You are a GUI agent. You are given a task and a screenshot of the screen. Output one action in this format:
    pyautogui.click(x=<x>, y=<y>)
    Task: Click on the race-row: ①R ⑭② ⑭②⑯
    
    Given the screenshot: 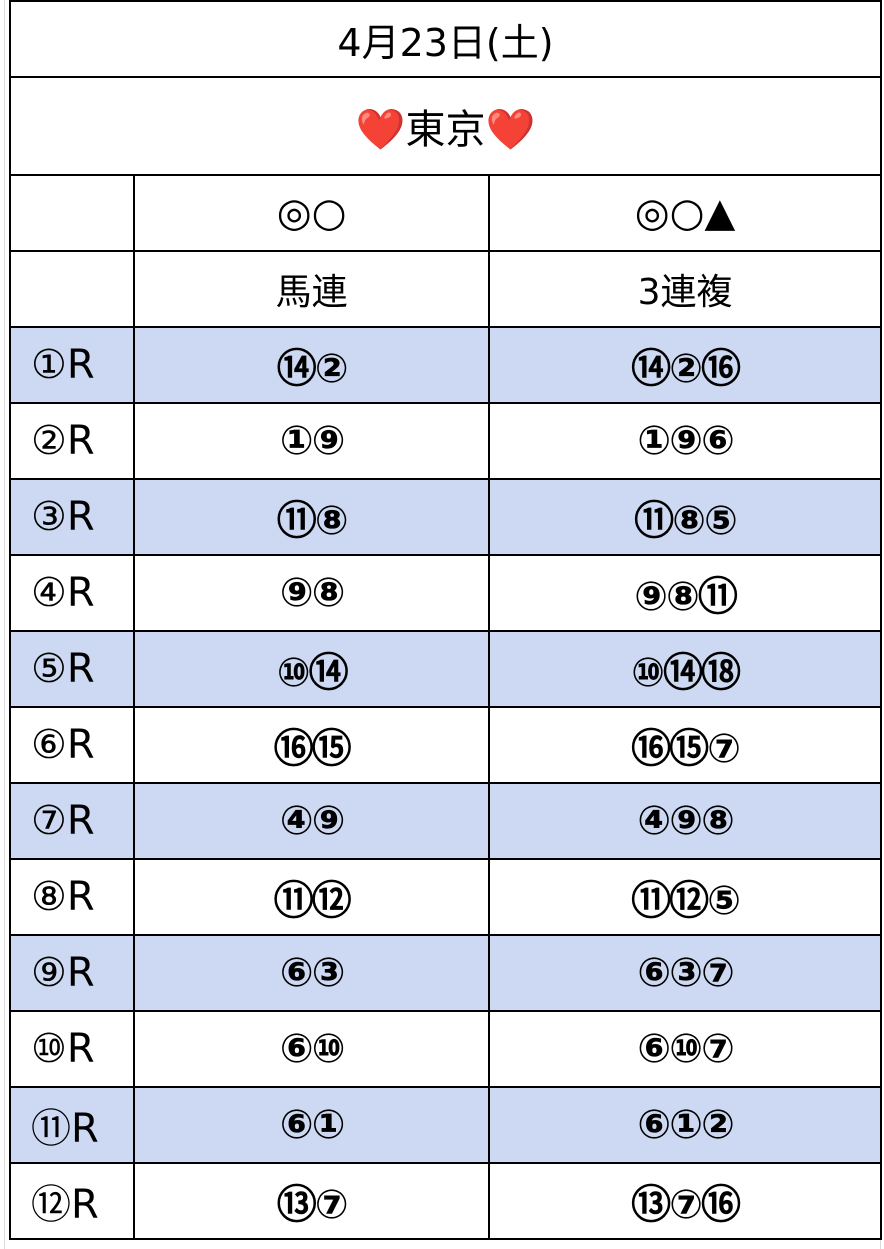 What is the action you would take?
    pyautogui.click(x=445, y=365)
    